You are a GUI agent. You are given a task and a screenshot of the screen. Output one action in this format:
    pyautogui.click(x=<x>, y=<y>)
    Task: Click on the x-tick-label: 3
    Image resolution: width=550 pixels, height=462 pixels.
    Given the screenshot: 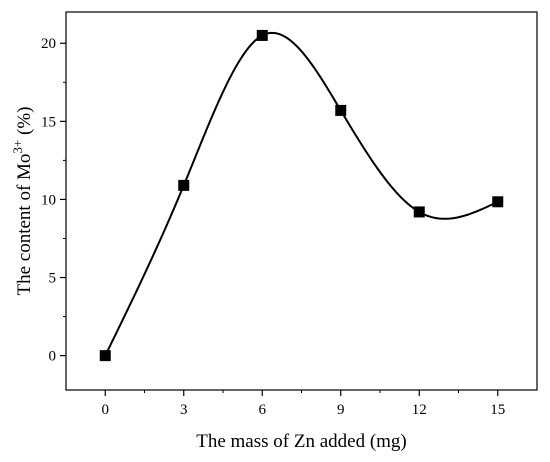 What is the action you would take?
    pyautogui.click(x=184, y=410)
    